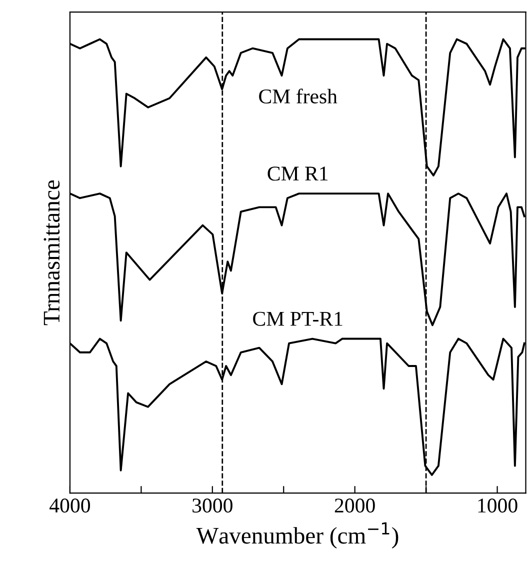 The width and height of the screenshot is (530, 574). I want to click on x-tick-label: 2000, so click(354, 505).